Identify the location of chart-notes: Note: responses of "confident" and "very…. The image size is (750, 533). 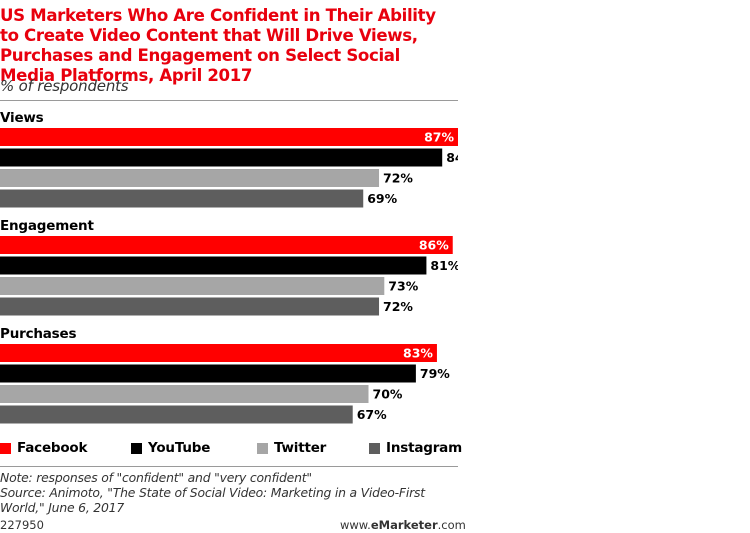
(230, 492).